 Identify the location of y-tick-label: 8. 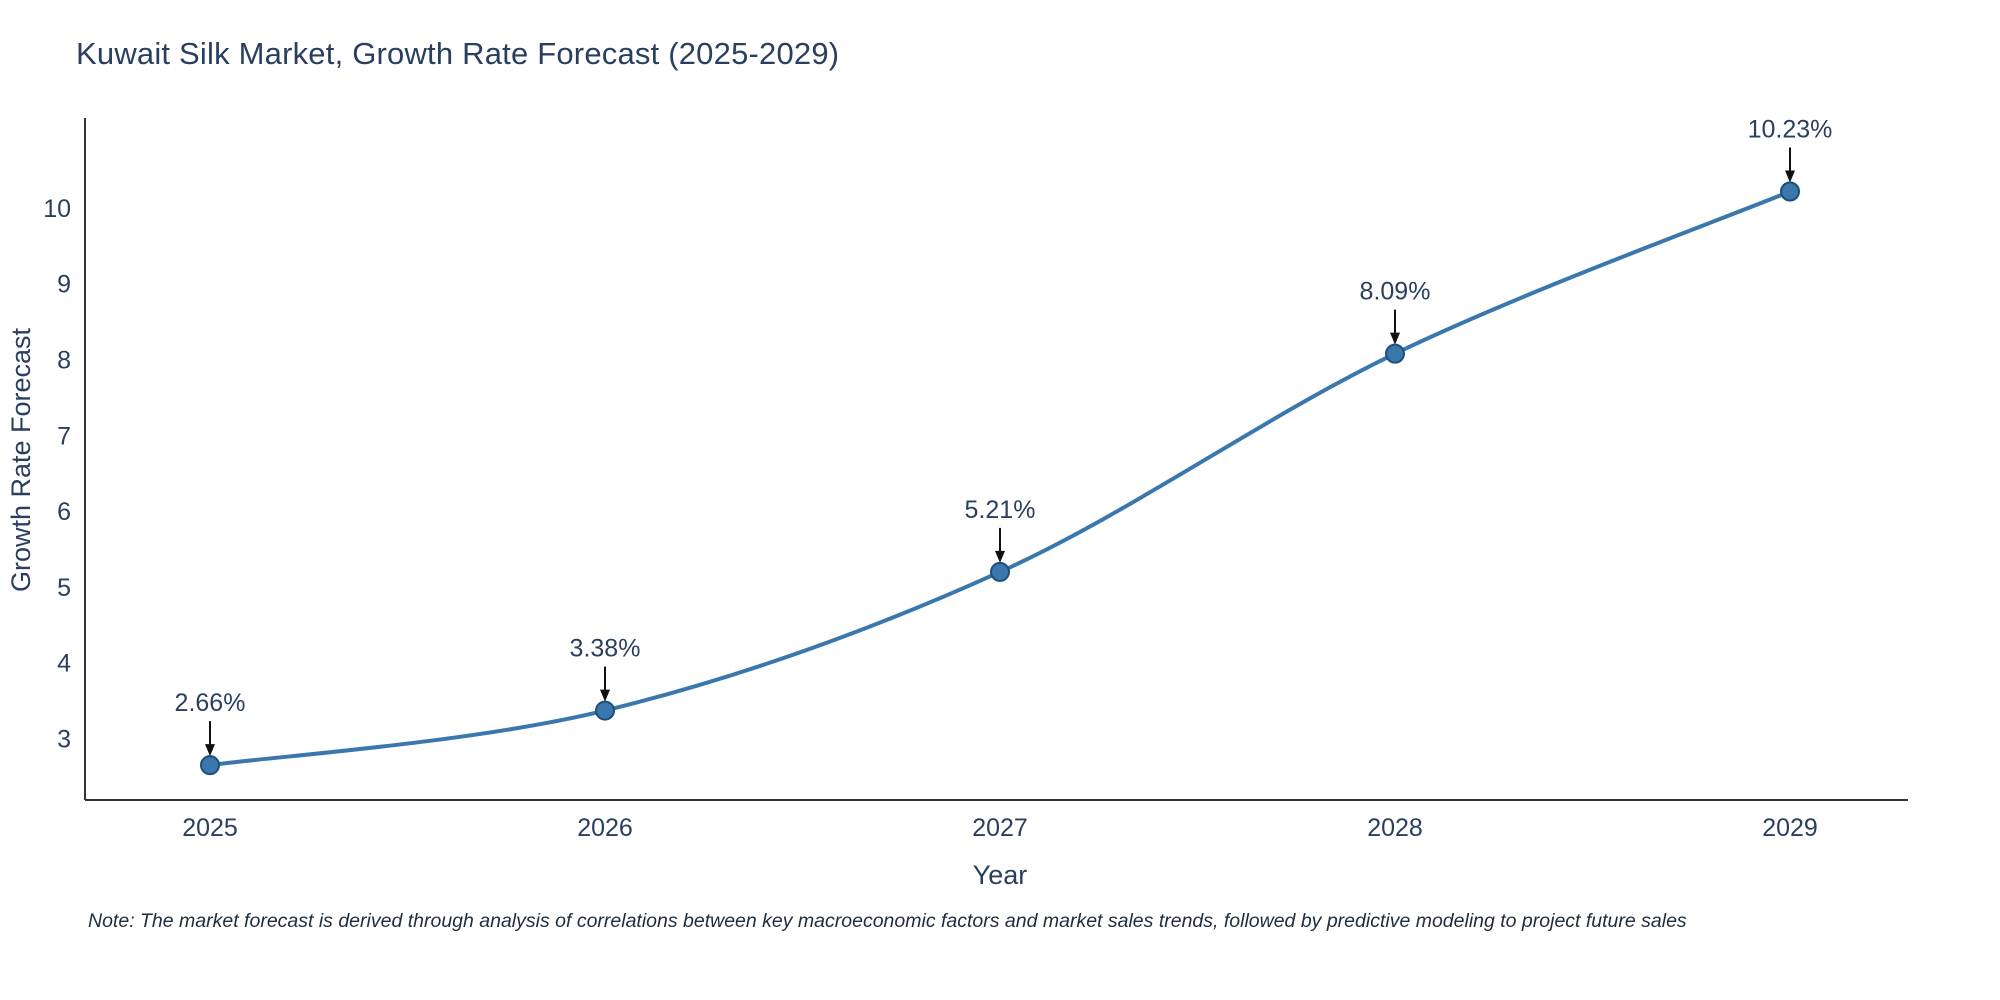
(64, 360).